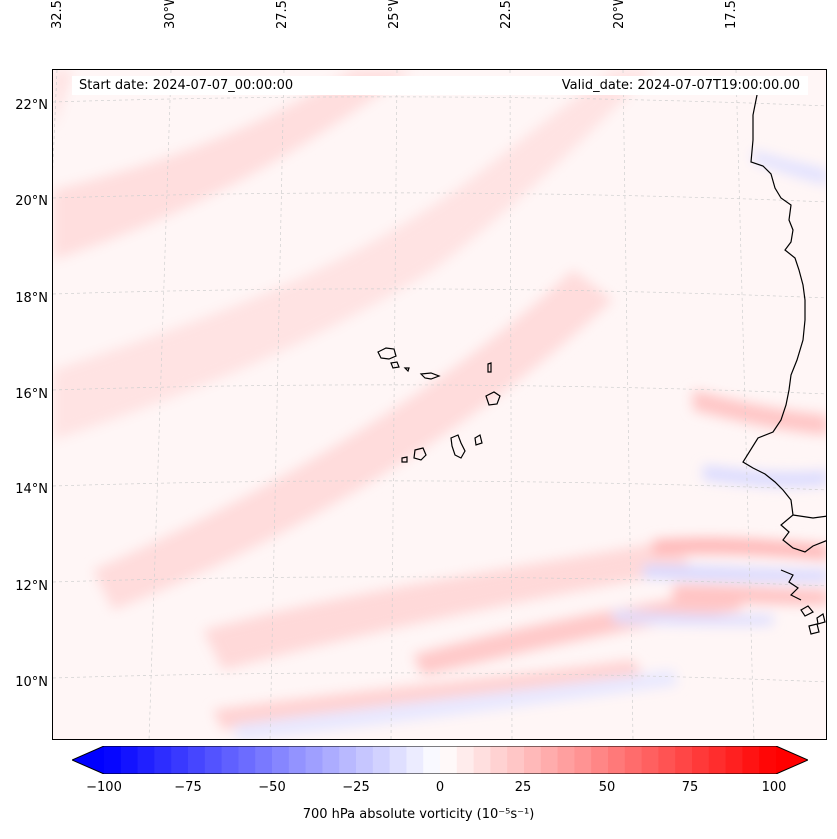 The width and height of the screenshot is (837, 839). Describe the element at coordinates (439, 677) in the screenshot. I see `parallel-10n` at that location.